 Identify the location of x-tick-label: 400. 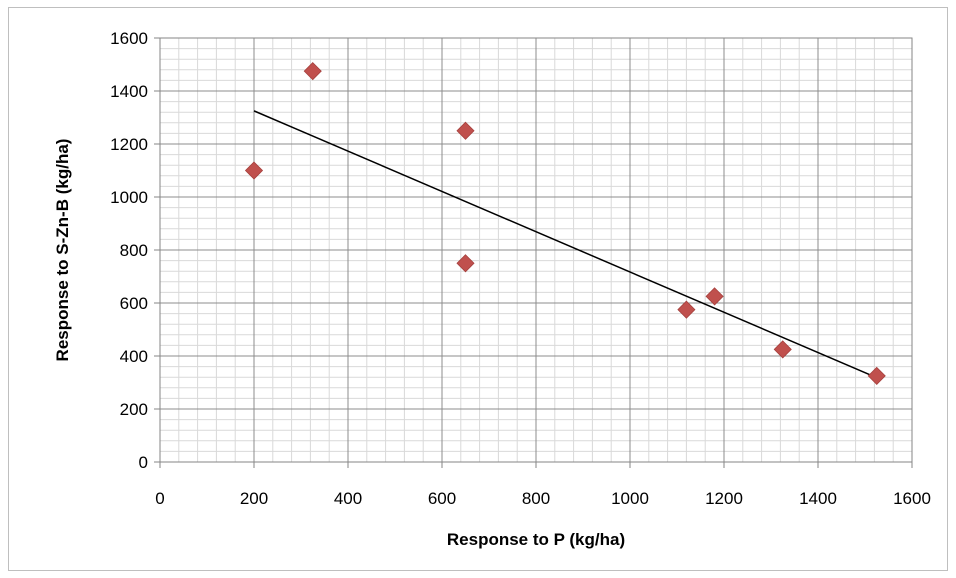
(348, 498).